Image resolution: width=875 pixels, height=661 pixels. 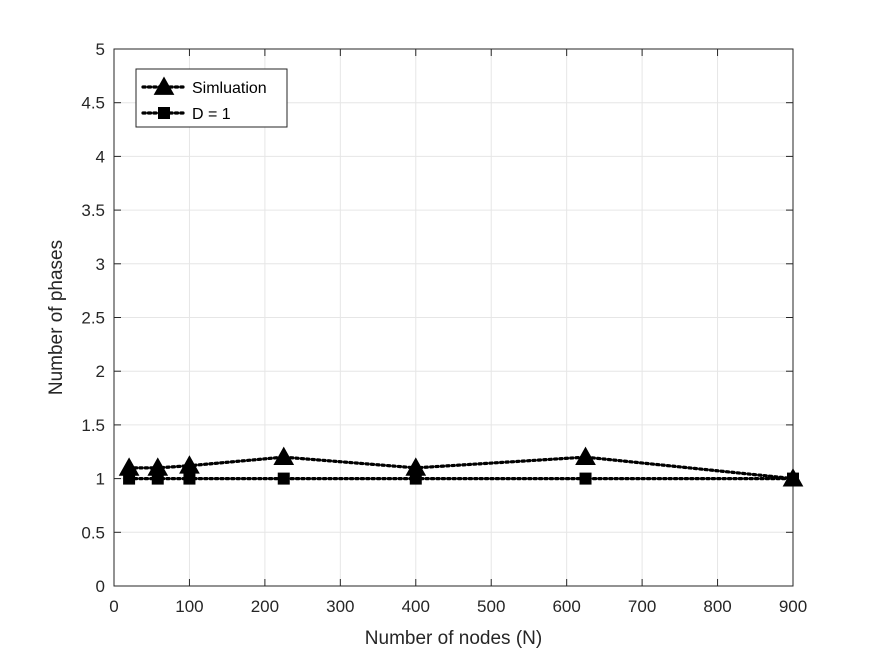 What do you see at coordinates (100, 586) in the screenshot?
I see `y-tick-label: 0` at bounding box center [100, 586].